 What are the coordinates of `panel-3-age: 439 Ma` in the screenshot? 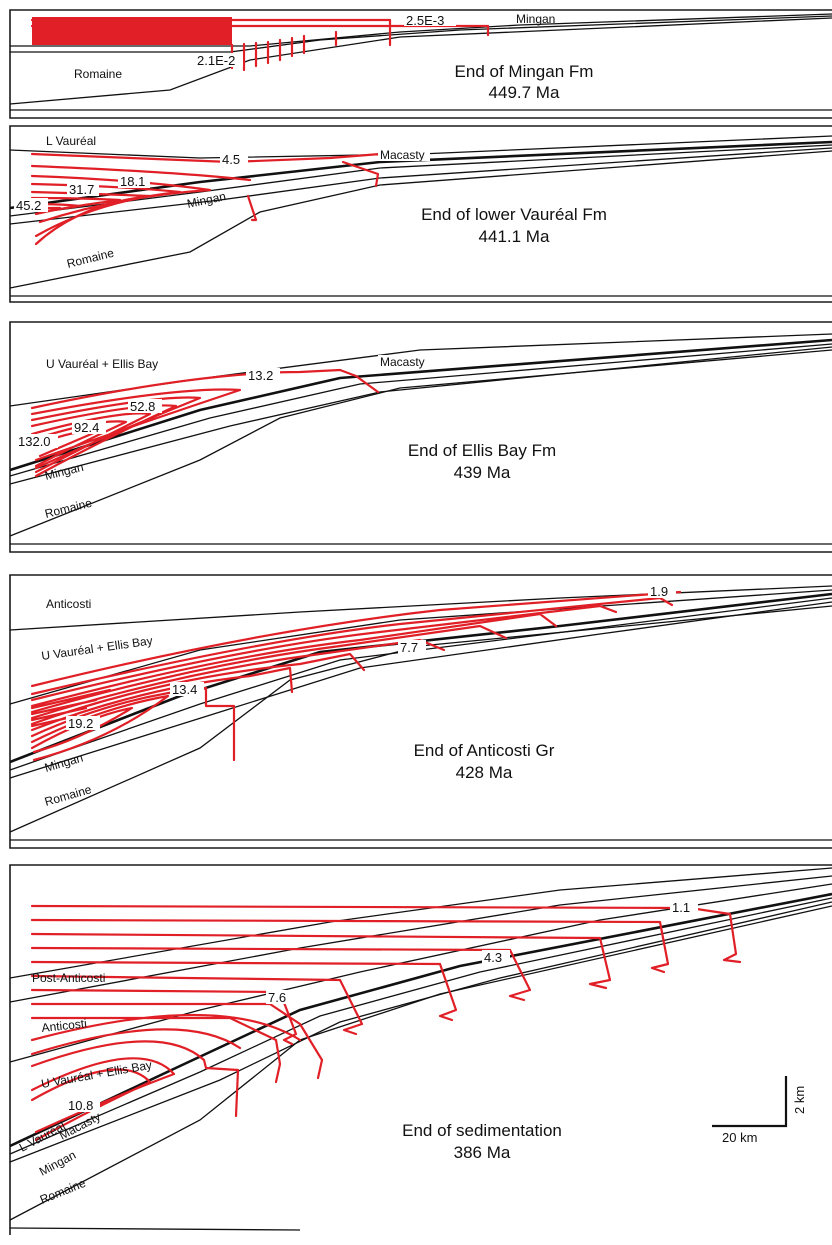 It's located at (482, 472).